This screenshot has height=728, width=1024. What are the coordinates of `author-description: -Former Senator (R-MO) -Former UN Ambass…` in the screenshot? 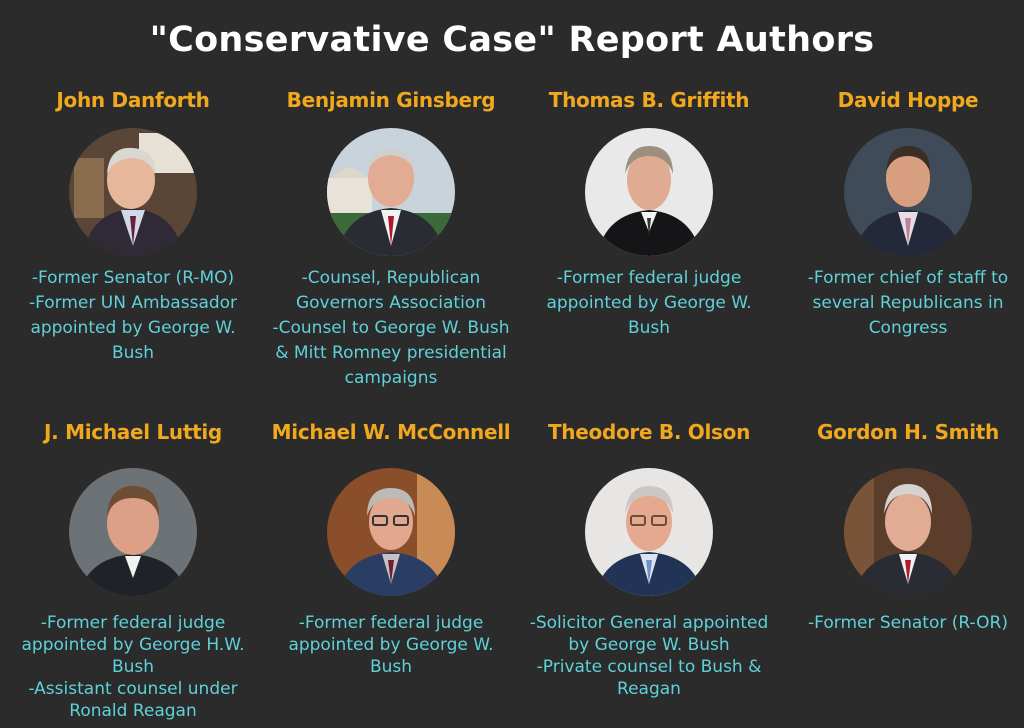 It's located at (133, 315).